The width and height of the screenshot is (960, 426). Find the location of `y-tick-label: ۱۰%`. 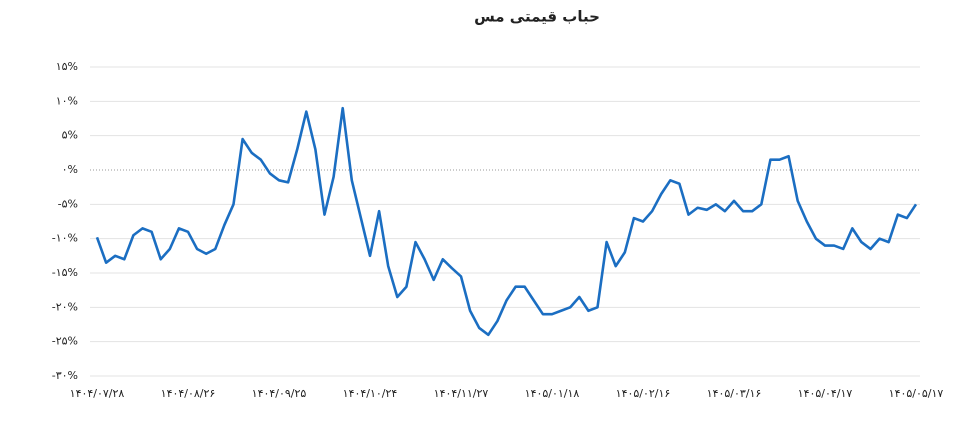

y-tick-label: ۱۰% is located at coordinates (67, 100).